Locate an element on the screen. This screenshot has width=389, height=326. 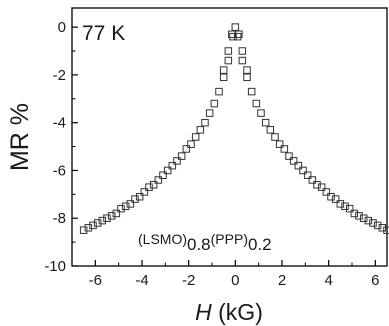
temperature-label: 77 K is located at coordinates (103, 33).